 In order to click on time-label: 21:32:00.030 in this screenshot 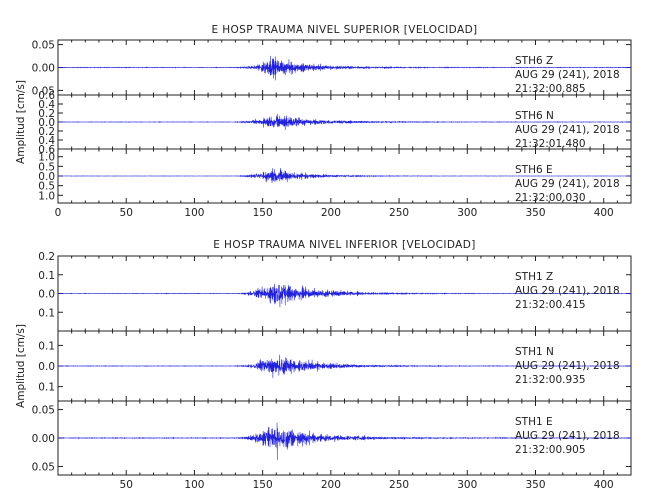, I will do `click(550, 198)`.